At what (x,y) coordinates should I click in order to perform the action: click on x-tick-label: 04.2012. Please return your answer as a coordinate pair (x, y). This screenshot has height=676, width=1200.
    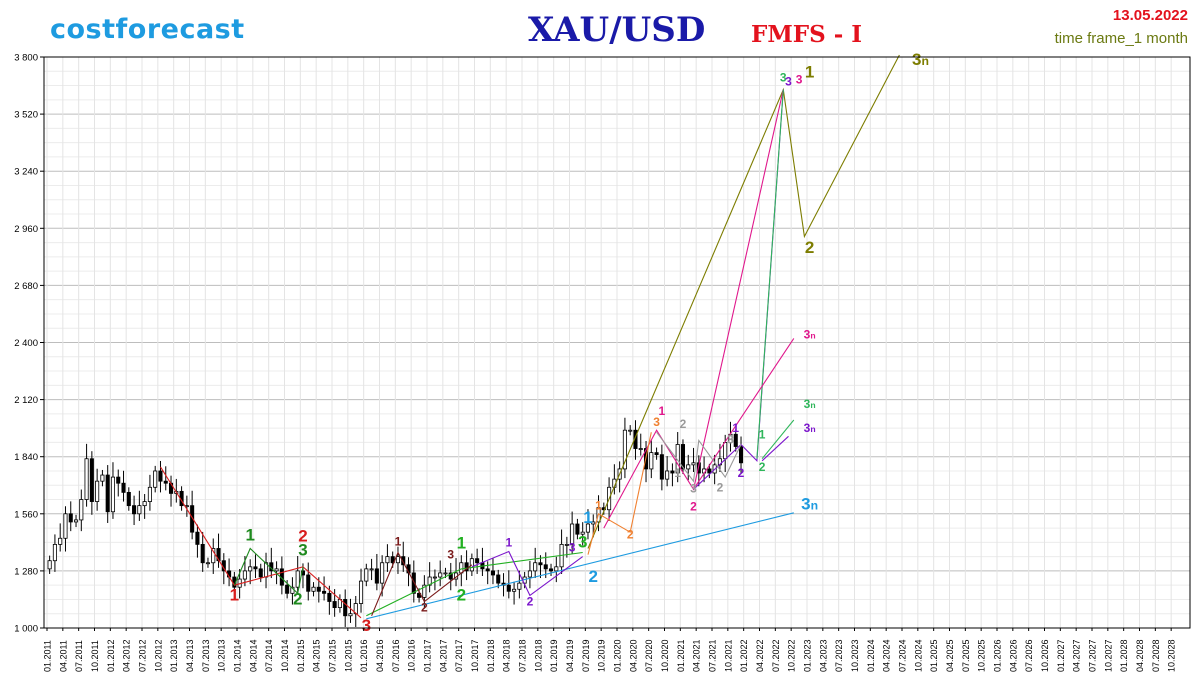
    Looking at the image, I should click on (127, 655).